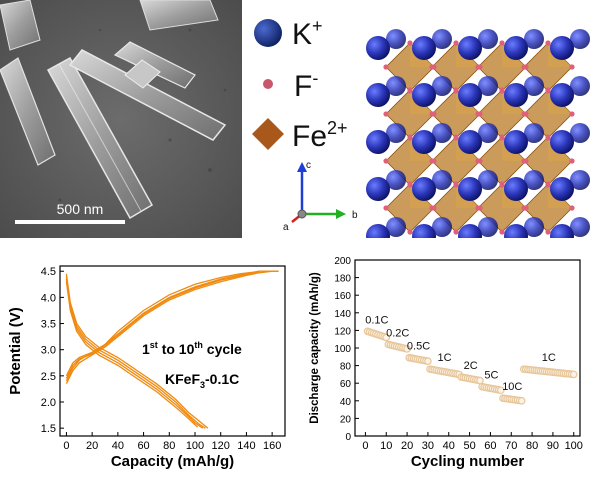 Image resolution: width=600 pixels, height=480 pixels. Describe the element at coordinates (346, 419) in the screenshot. I see `y-tick-label: 20` at that location.